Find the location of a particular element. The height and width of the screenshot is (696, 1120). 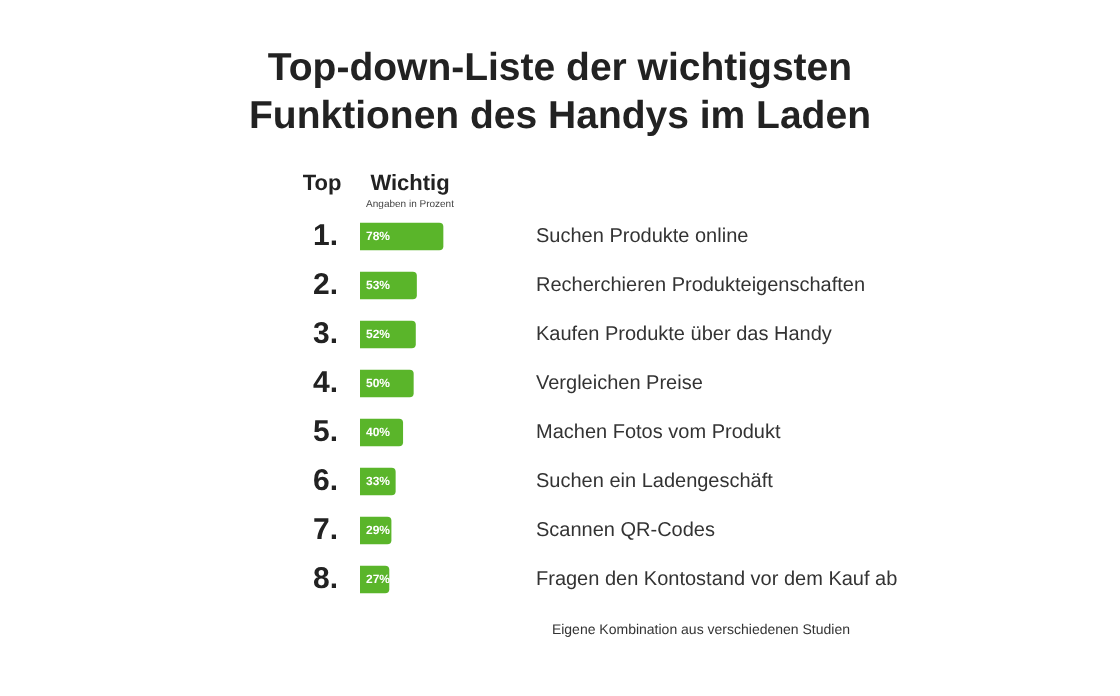

y-tick-label: Suchen ein Ladengeschäft is located at coordinates (655, 482).